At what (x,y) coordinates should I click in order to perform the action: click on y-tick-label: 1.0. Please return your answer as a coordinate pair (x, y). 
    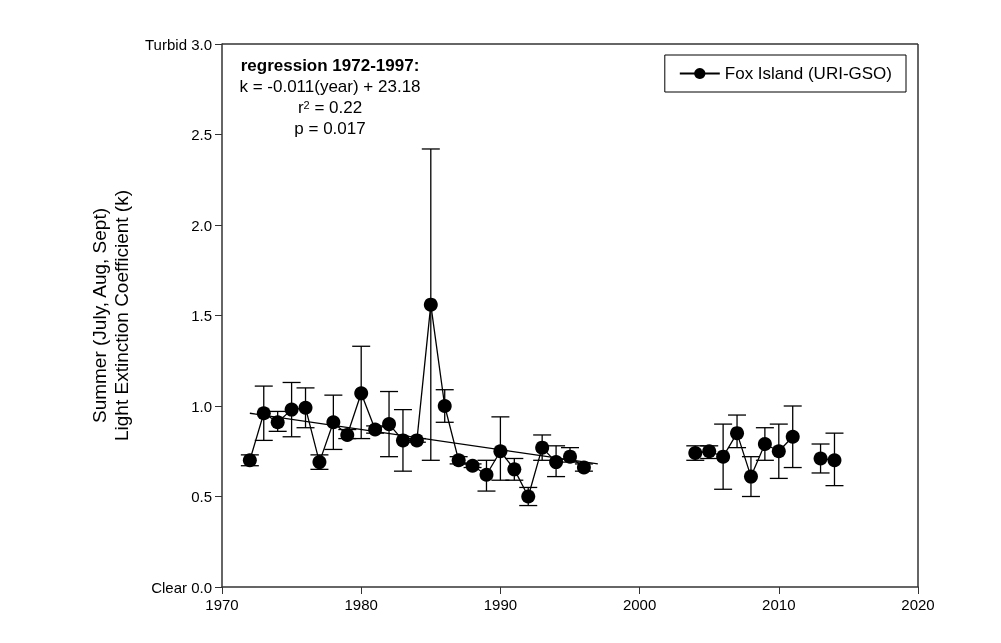
    Looking at the image, I should click on (201, 406).